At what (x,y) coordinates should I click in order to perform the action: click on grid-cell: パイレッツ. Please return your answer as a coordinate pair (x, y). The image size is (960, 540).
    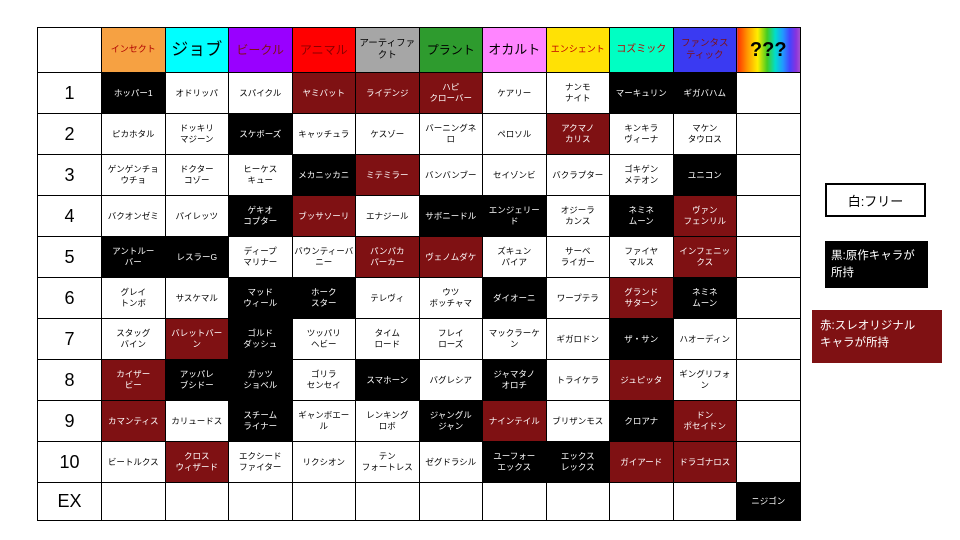
    Looking at the image, I should click on (196, 216).